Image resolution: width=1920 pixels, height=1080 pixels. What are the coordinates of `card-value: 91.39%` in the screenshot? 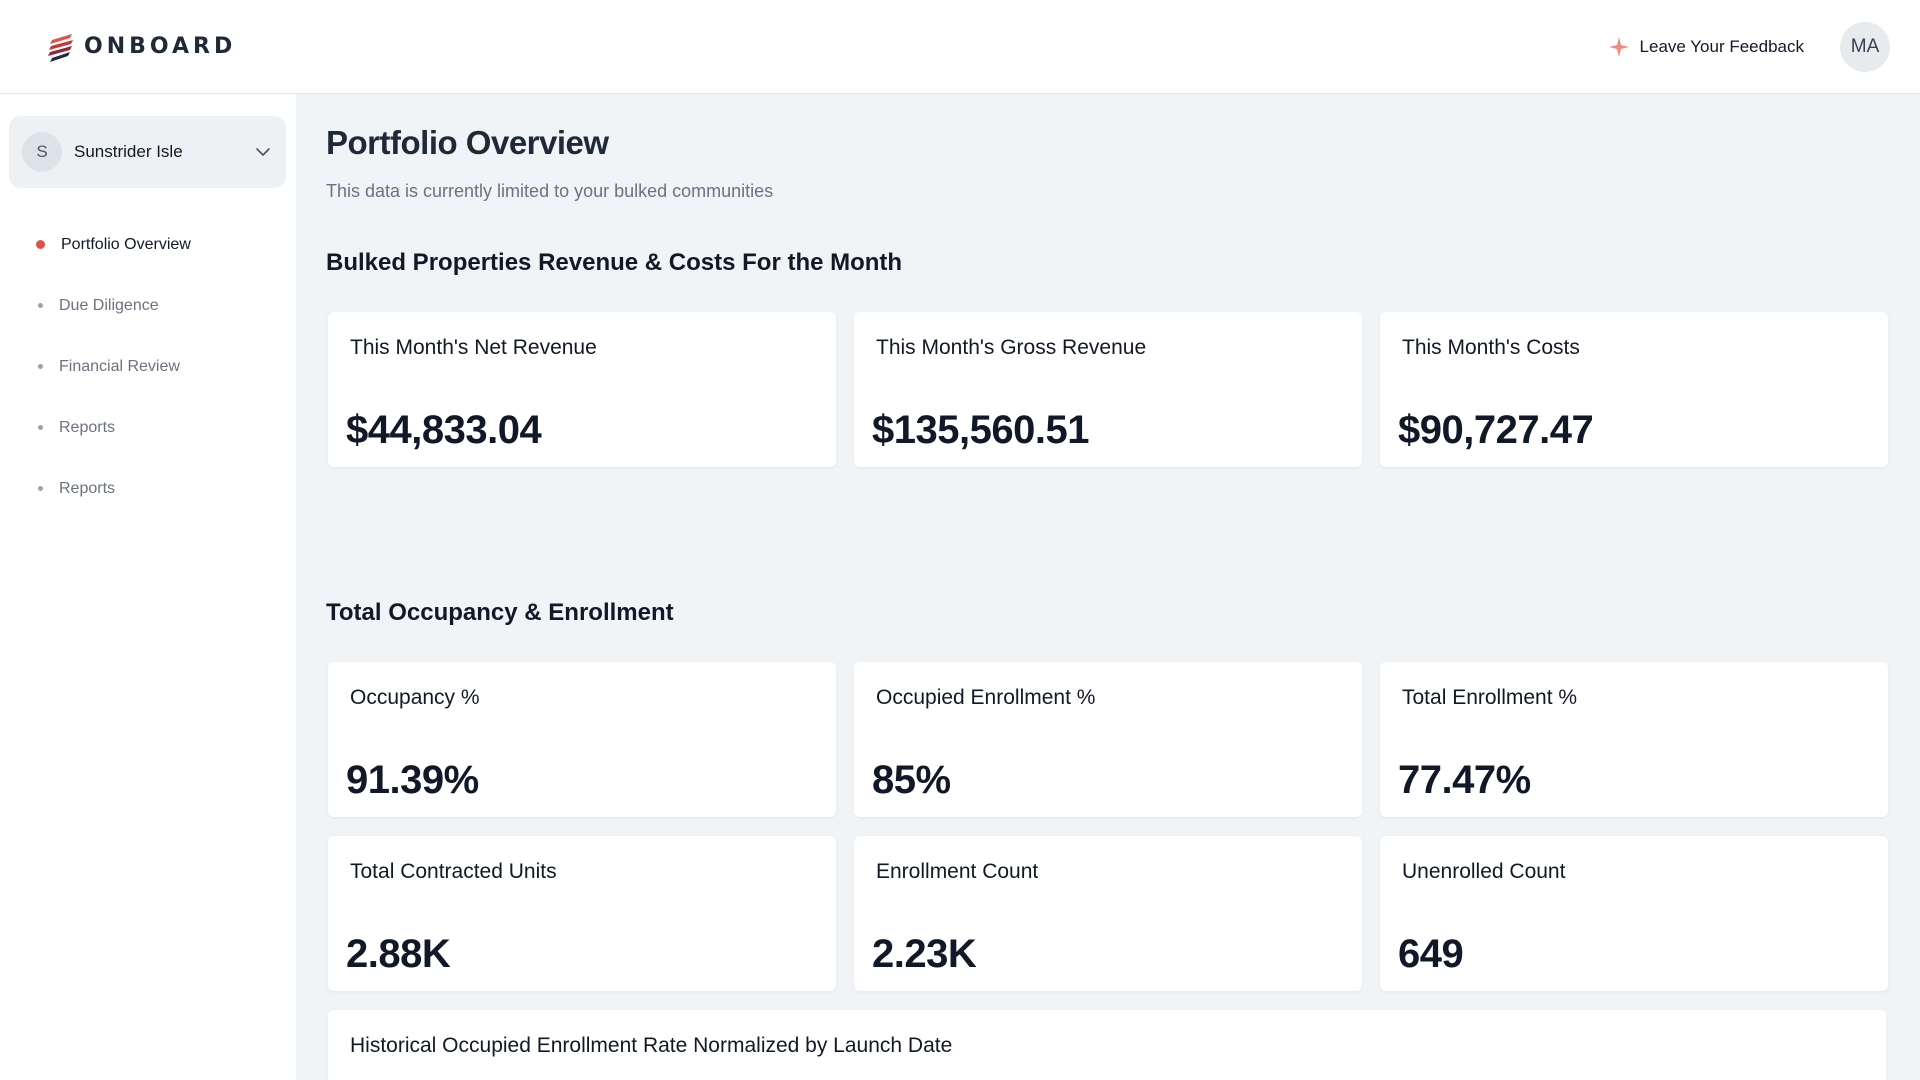 It's located at (412, 780).